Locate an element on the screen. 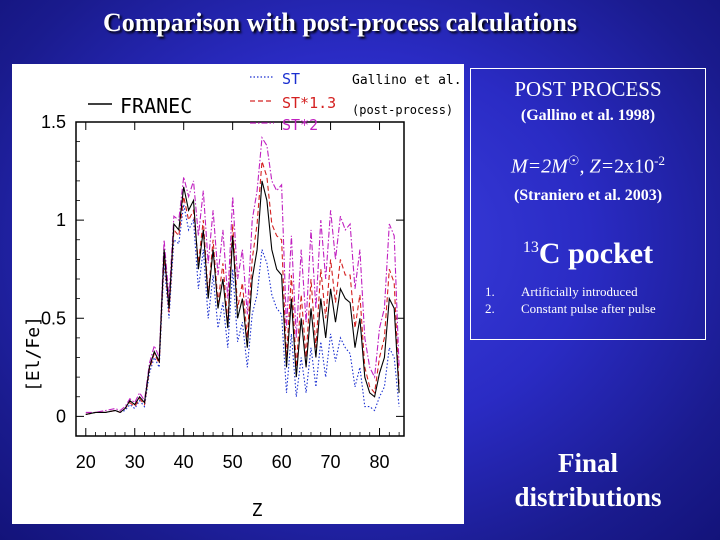 Image resolution: width=720 pixels, height=540 pixels. list-item: 2. Constant pulse after pulse is located at coordinates (570, 308).